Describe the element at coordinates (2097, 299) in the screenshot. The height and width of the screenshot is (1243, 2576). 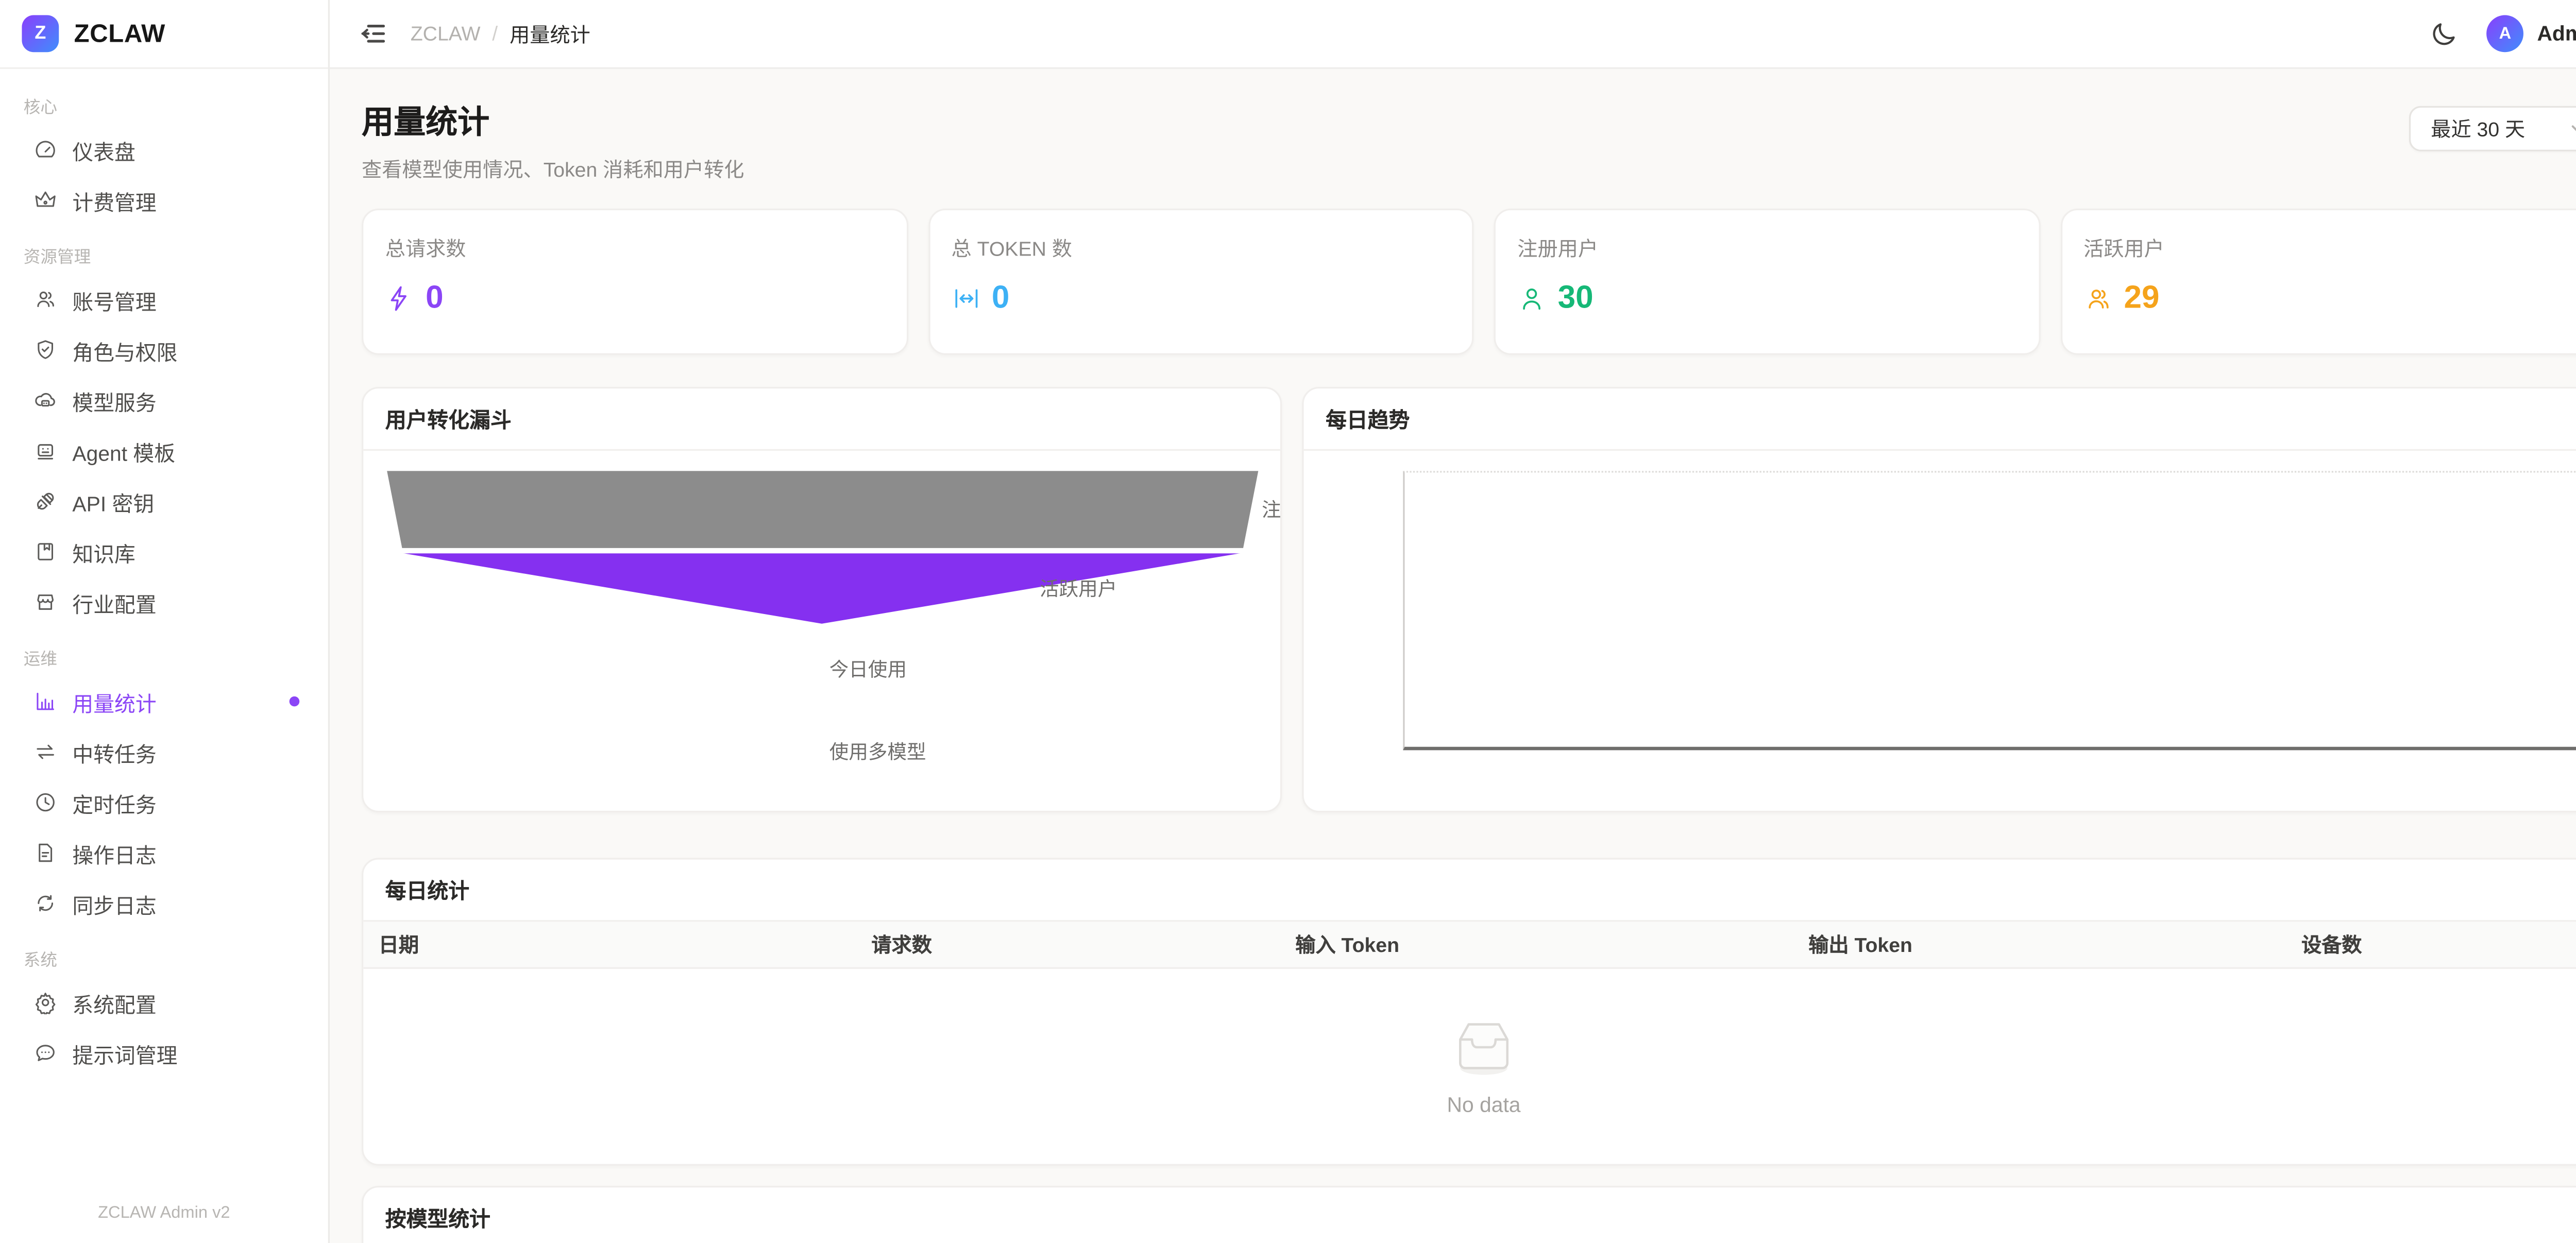
I see `user-group-icon` at that location.